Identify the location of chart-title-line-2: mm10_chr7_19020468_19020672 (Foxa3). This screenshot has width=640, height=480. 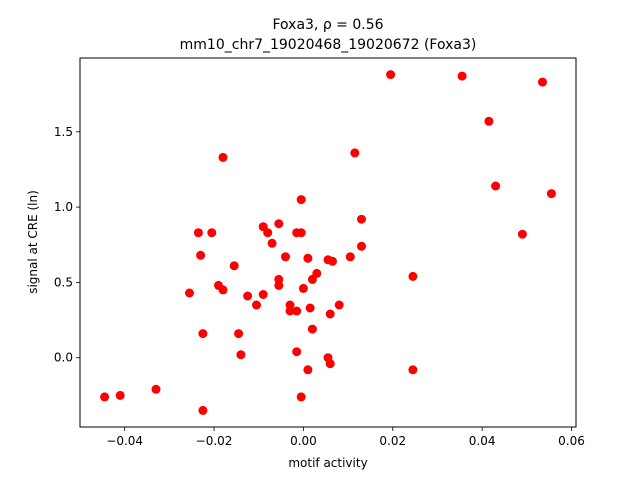
(328, 45).